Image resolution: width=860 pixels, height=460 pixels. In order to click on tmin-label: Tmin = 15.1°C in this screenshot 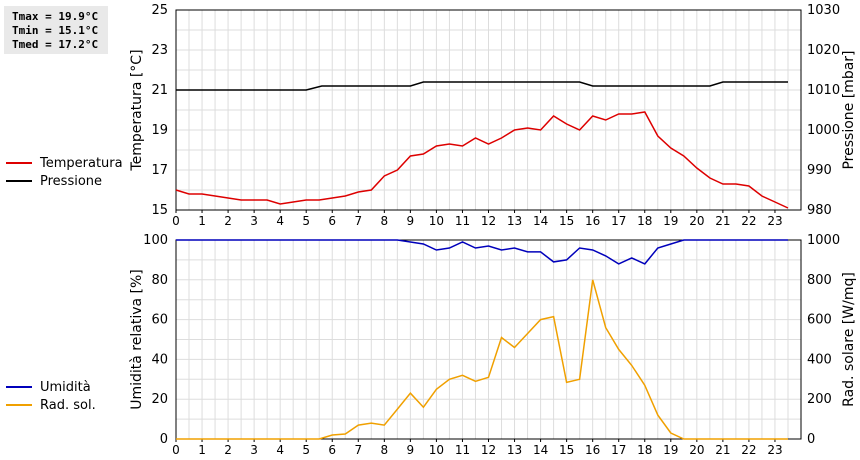, I will do `click(55, 30)`.